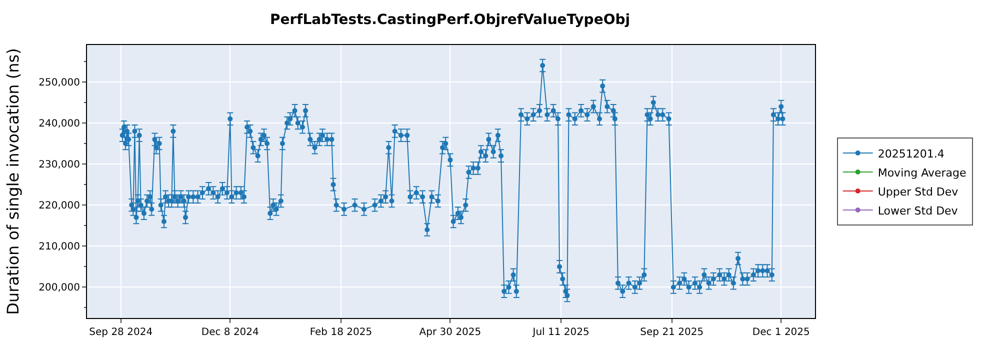 This screenshot has height=350, width=1000. What do you see at coordinates (59, 247) in the screenshot?
I see `y-tick-label: 210,000` at bounding box center [59, 247].